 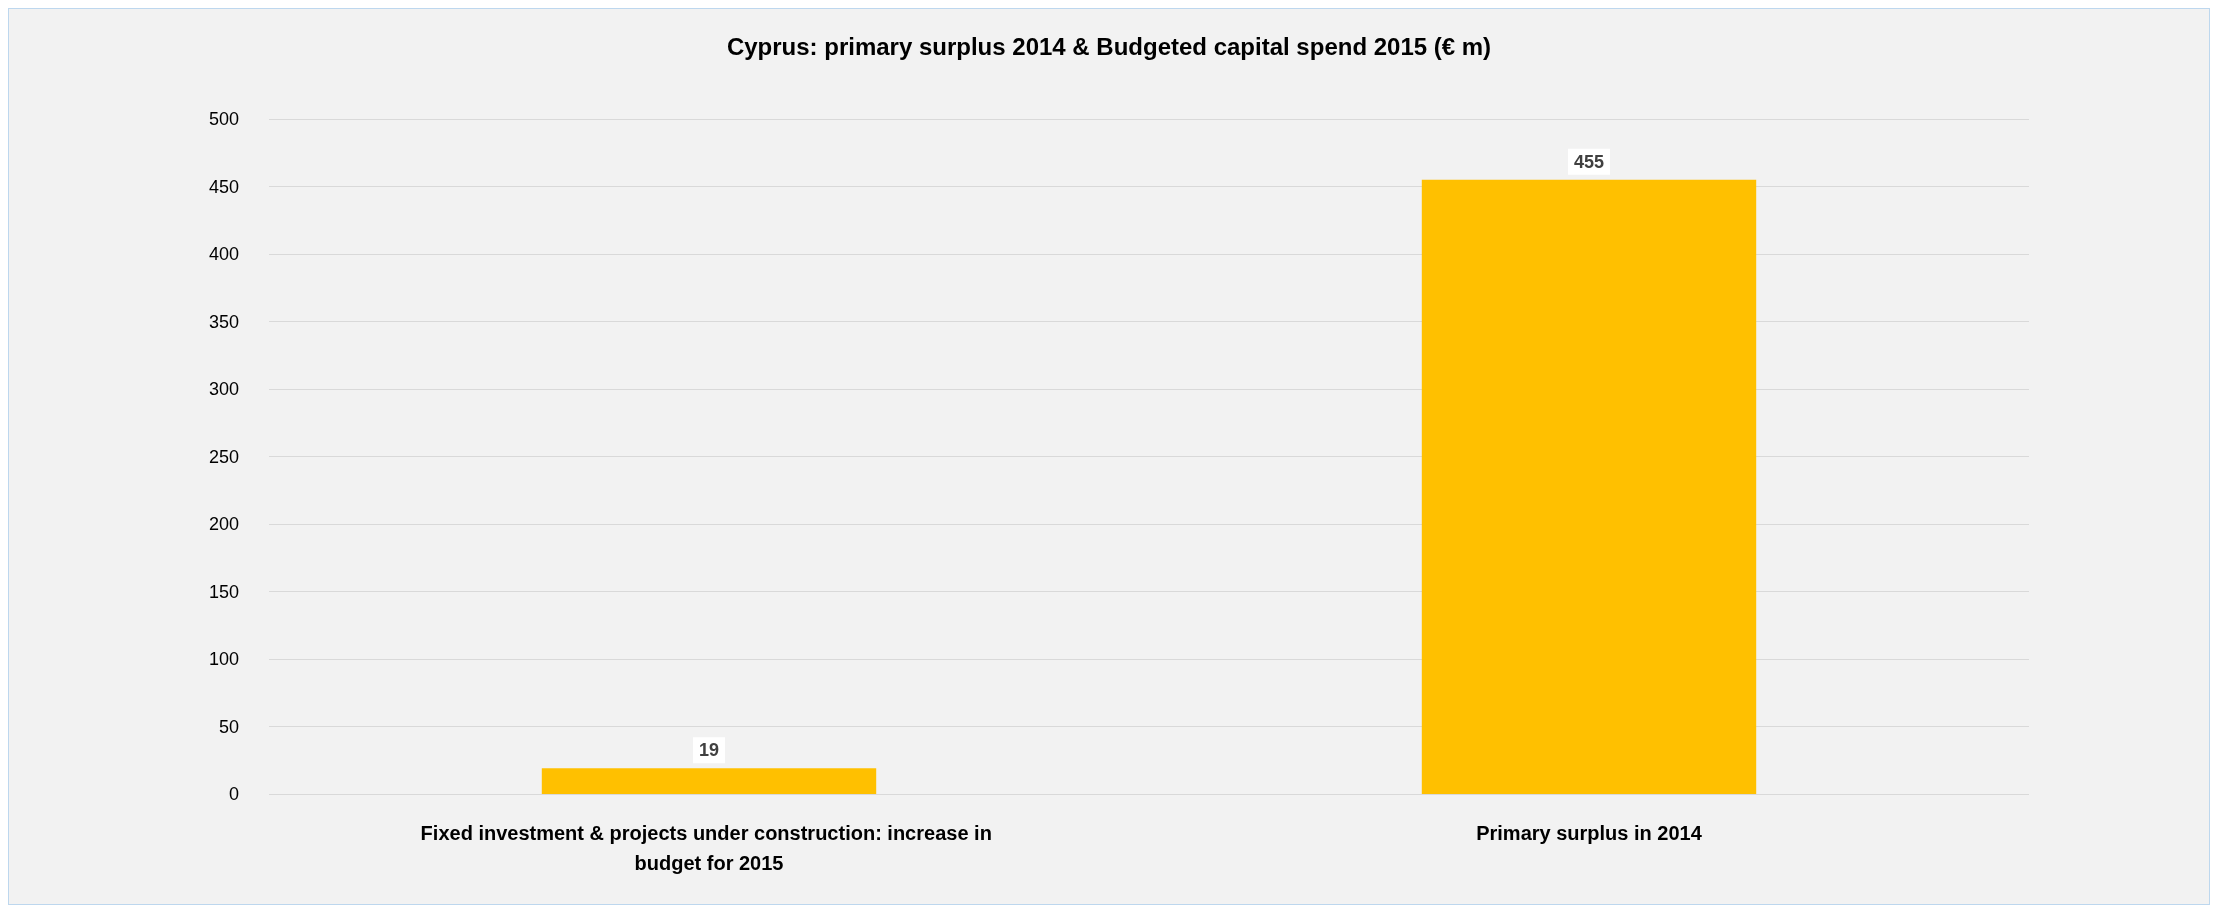 What do you see at coordinates (223, 591) in the screenshot?
I see `y-tick-label: 150` at bounding box center [223, 591].